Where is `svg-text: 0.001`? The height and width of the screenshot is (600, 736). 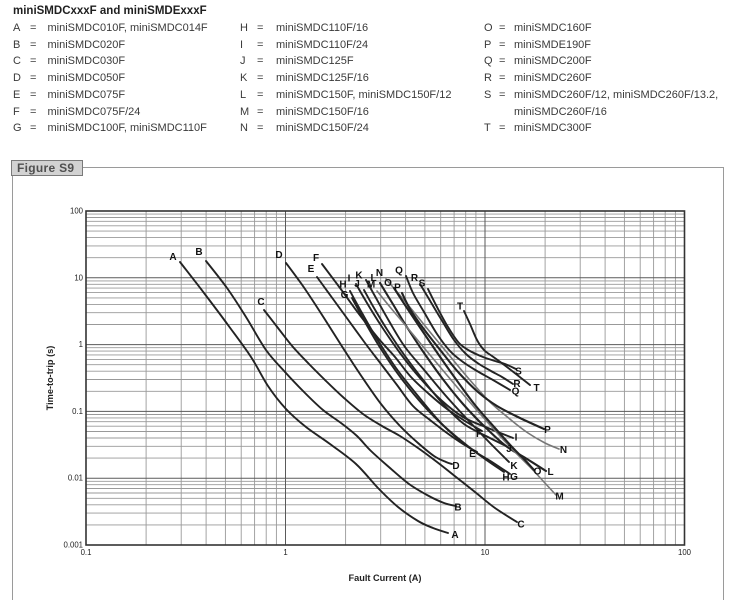 svg-text: 0.001 is located at coordinates (73, 545).